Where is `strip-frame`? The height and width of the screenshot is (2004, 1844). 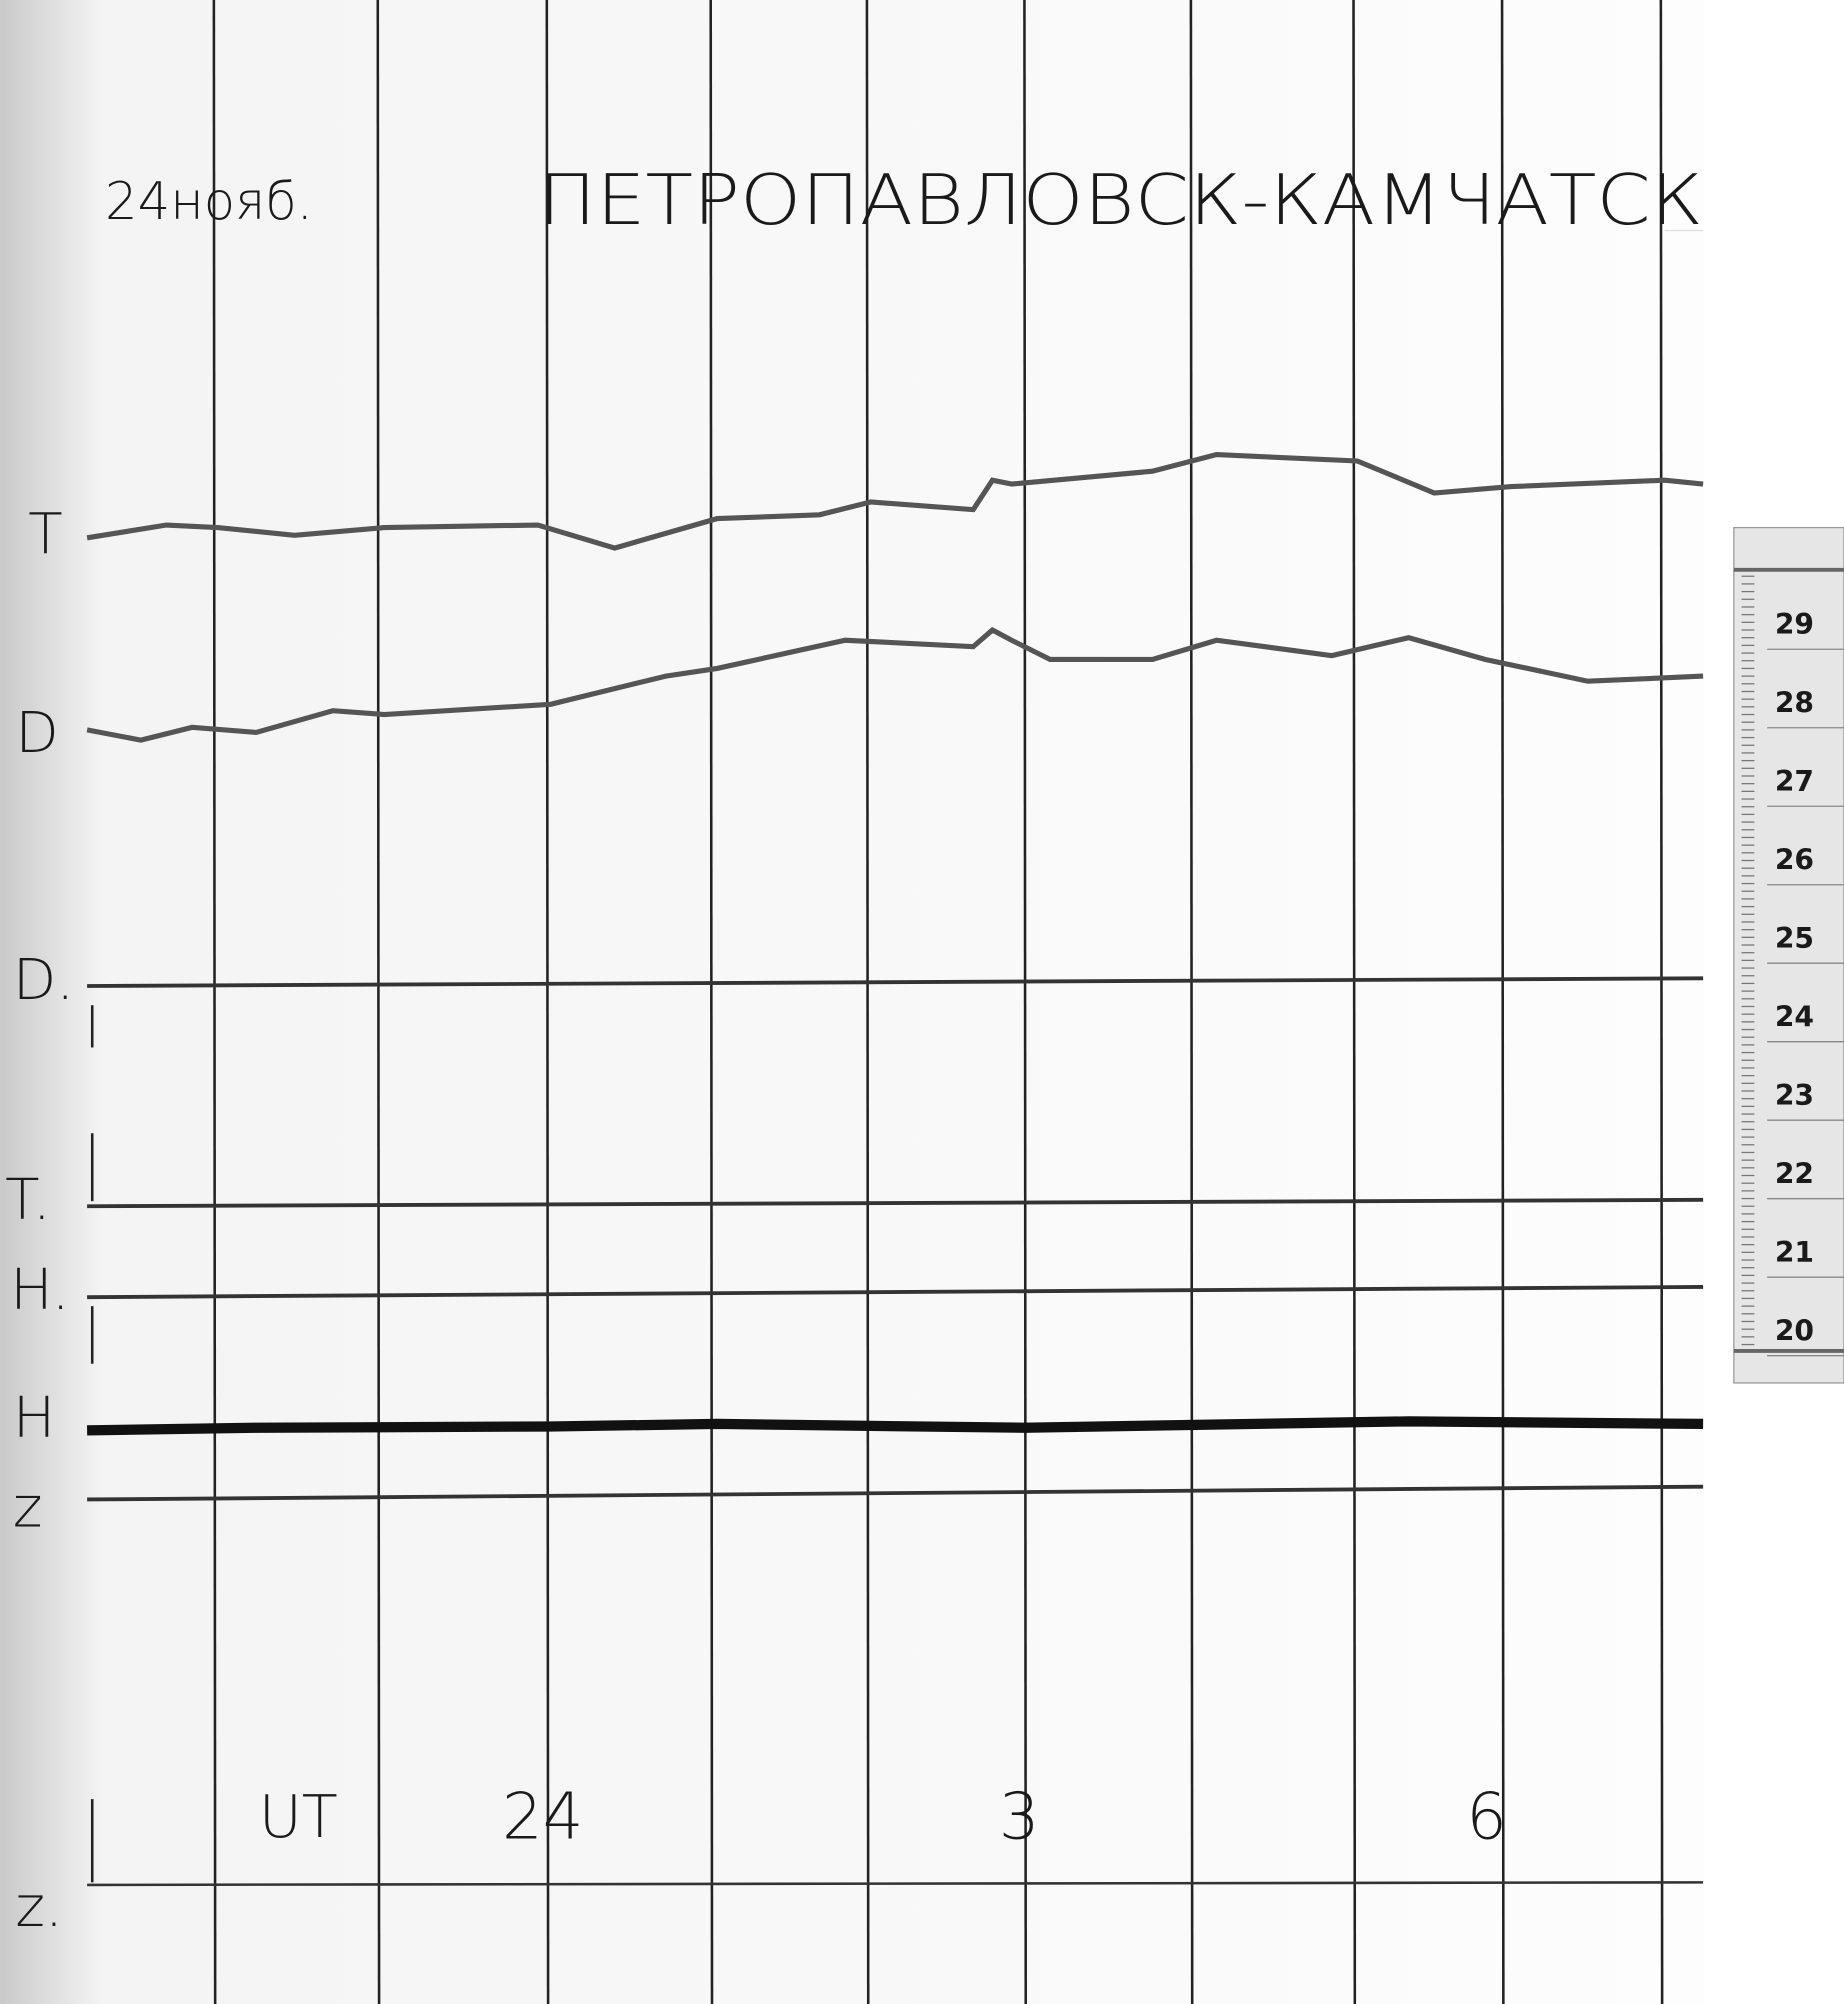 strip-frame is located at coordinates (1788, 955).